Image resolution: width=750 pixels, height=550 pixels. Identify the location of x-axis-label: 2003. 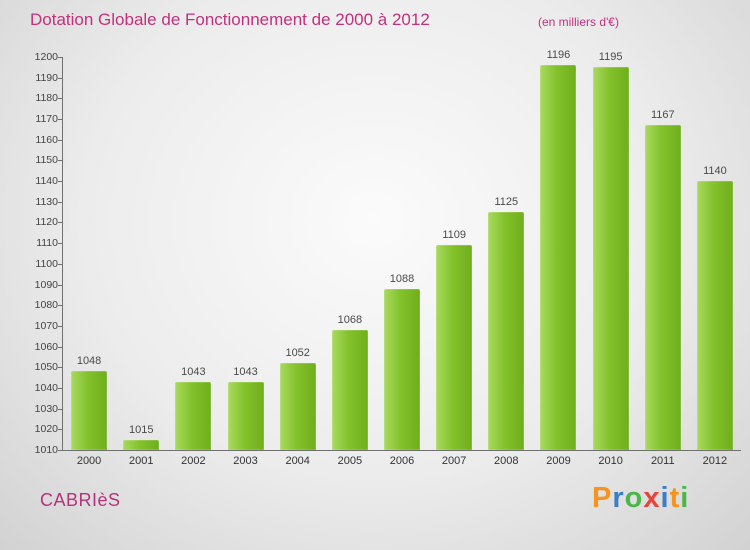
(245, 461).